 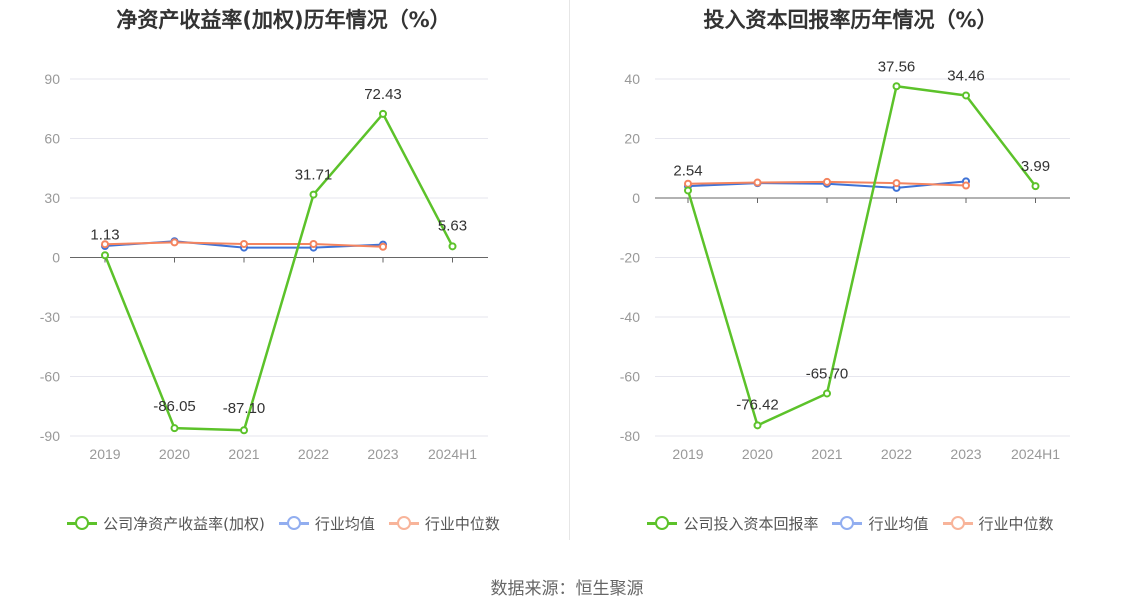 What do you see at coordinates (630, 258) in the screenshot?
I see `y-tick-label: -20` at bounding box center [630, 258].